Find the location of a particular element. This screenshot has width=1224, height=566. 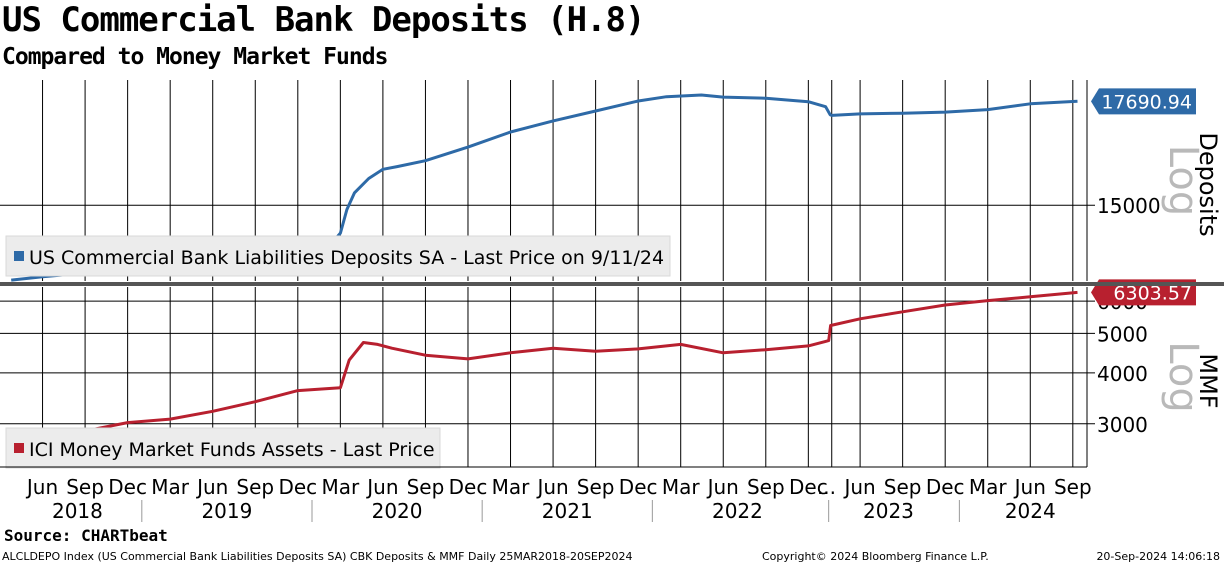

y-tick-label: 5000 is located at coordinates (1122, 334).